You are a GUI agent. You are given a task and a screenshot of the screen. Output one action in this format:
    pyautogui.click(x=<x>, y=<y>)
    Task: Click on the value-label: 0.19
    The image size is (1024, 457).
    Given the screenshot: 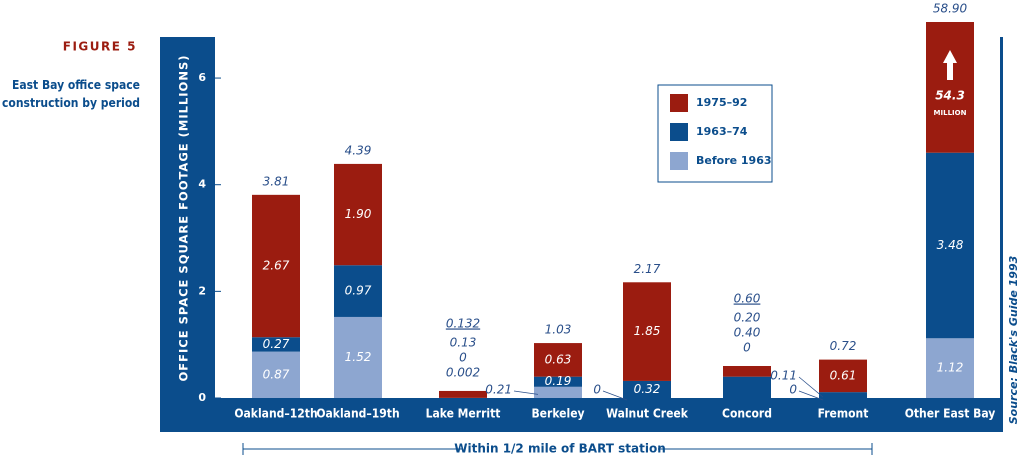 What is the action you would take?
    pyautogui.click(x=558, y=381)
    